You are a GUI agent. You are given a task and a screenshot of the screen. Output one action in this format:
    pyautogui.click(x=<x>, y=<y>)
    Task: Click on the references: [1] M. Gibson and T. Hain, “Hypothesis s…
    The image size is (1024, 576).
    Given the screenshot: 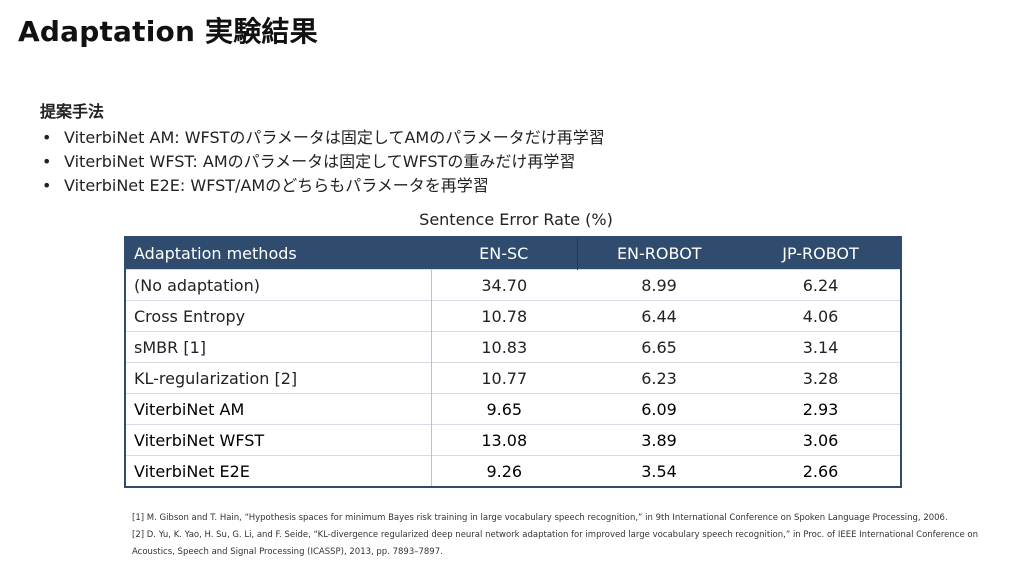 What is the action you would take?
    pyautogui.click(x=572, y=535)
    